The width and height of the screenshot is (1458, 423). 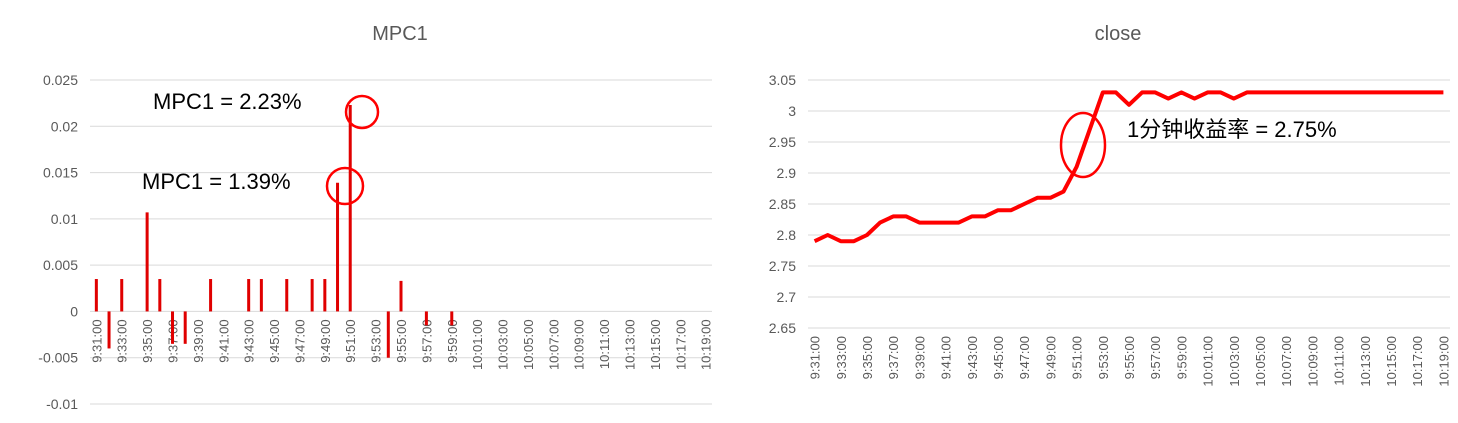 I want to click on chart-title: close, so click(x=1118, y=34).